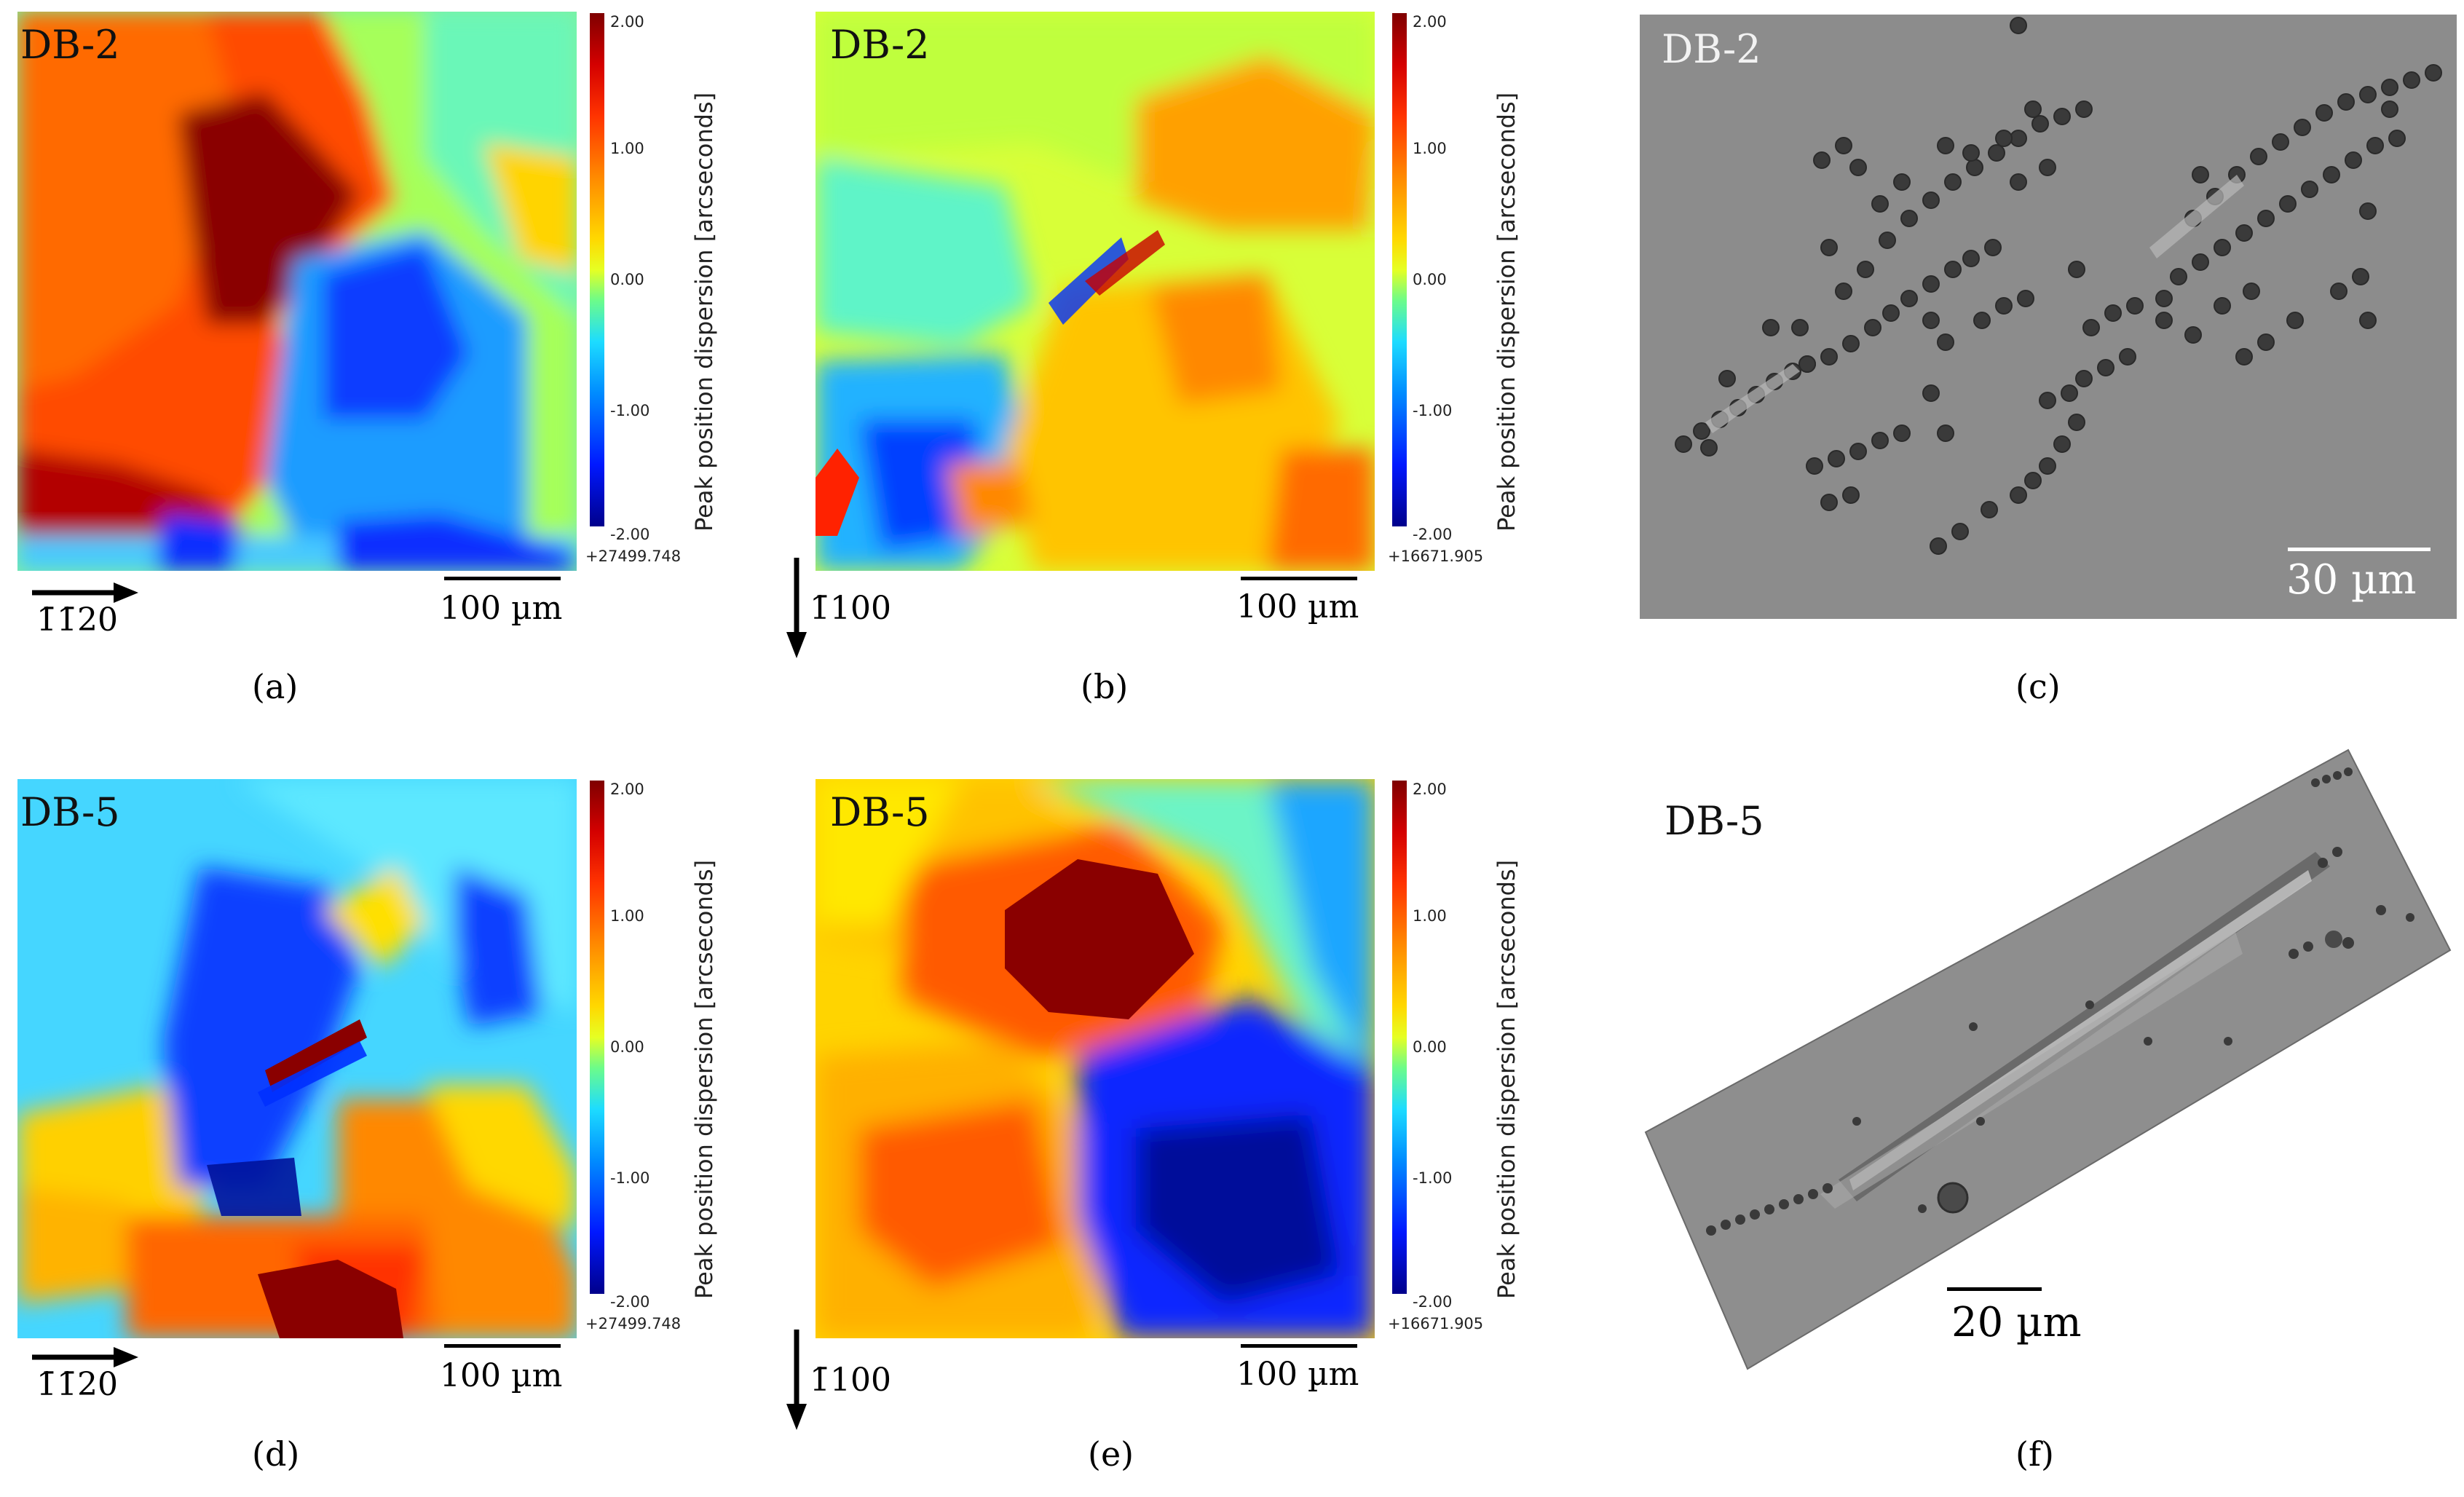  I want to click on sample-label-f: DB-5, so click(1715, 821).